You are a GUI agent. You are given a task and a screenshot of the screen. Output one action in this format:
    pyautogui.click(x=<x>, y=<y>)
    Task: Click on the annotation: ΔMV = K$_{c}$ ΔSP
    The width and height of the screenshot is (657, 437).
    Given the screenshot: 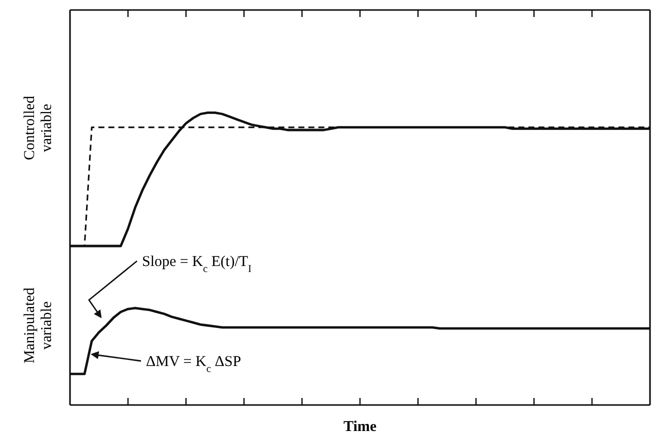 What is the action you would take?
    pyautogui.click(x=194, y=364)
    